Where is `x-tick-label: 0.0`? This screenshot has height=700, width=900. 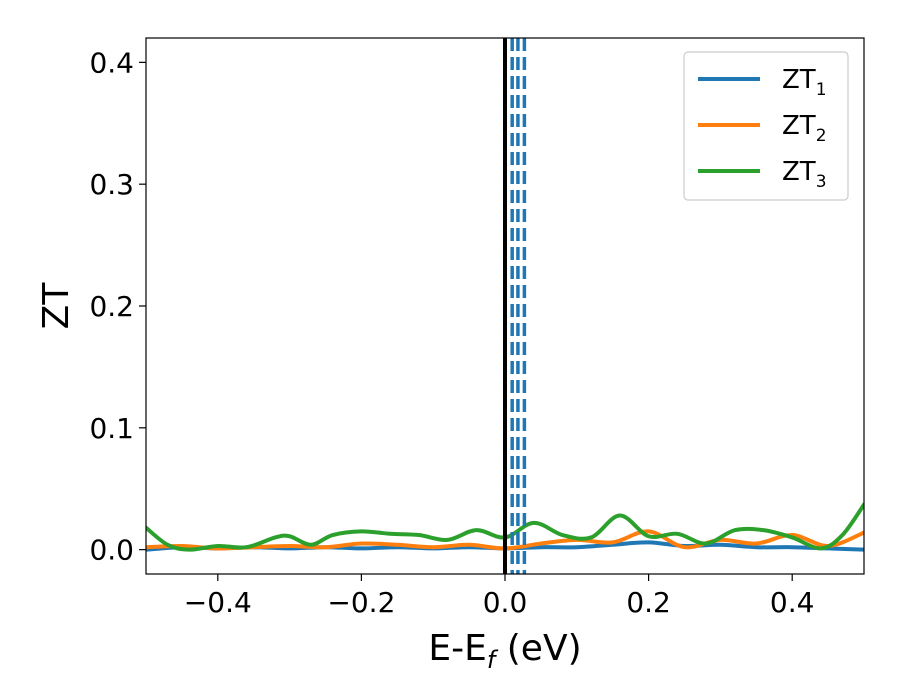 x-tick-label: 0.0 is located at coordinates (505, 602).